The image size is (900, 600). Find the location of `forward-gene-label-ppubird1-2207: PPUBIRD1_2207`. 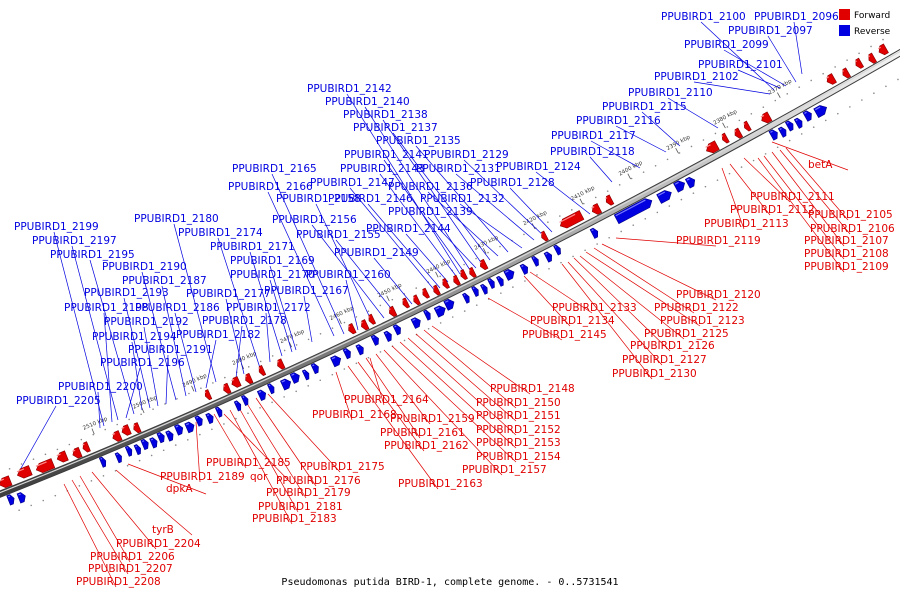

forward-gene-label-ppubird1-2207: PPUBIRD1_2207 is located at coordinates (130, 569).